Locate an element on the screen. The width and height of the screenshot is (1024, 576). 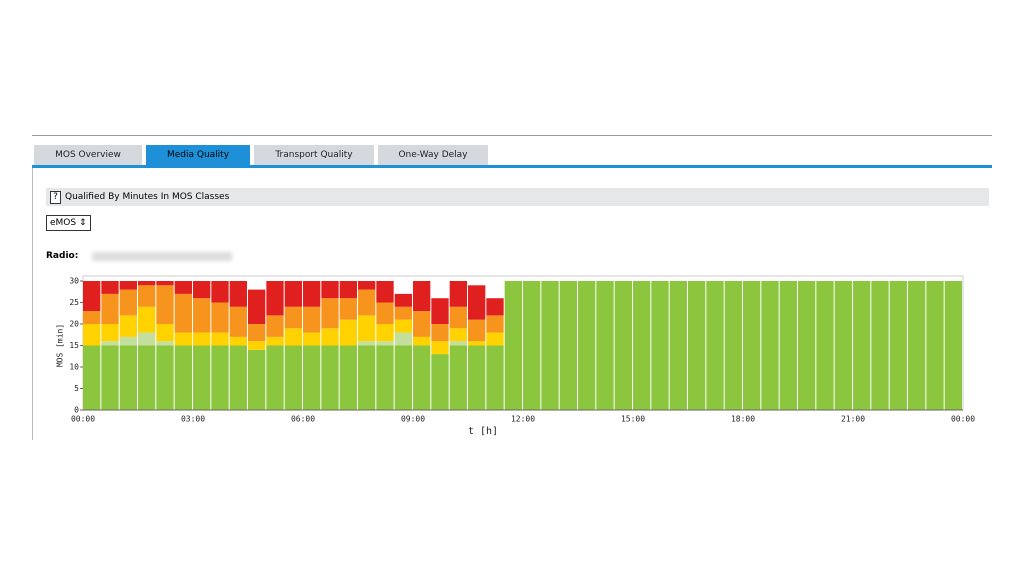
x-tick-label: 21:00 is located at coordinates (853, 419).